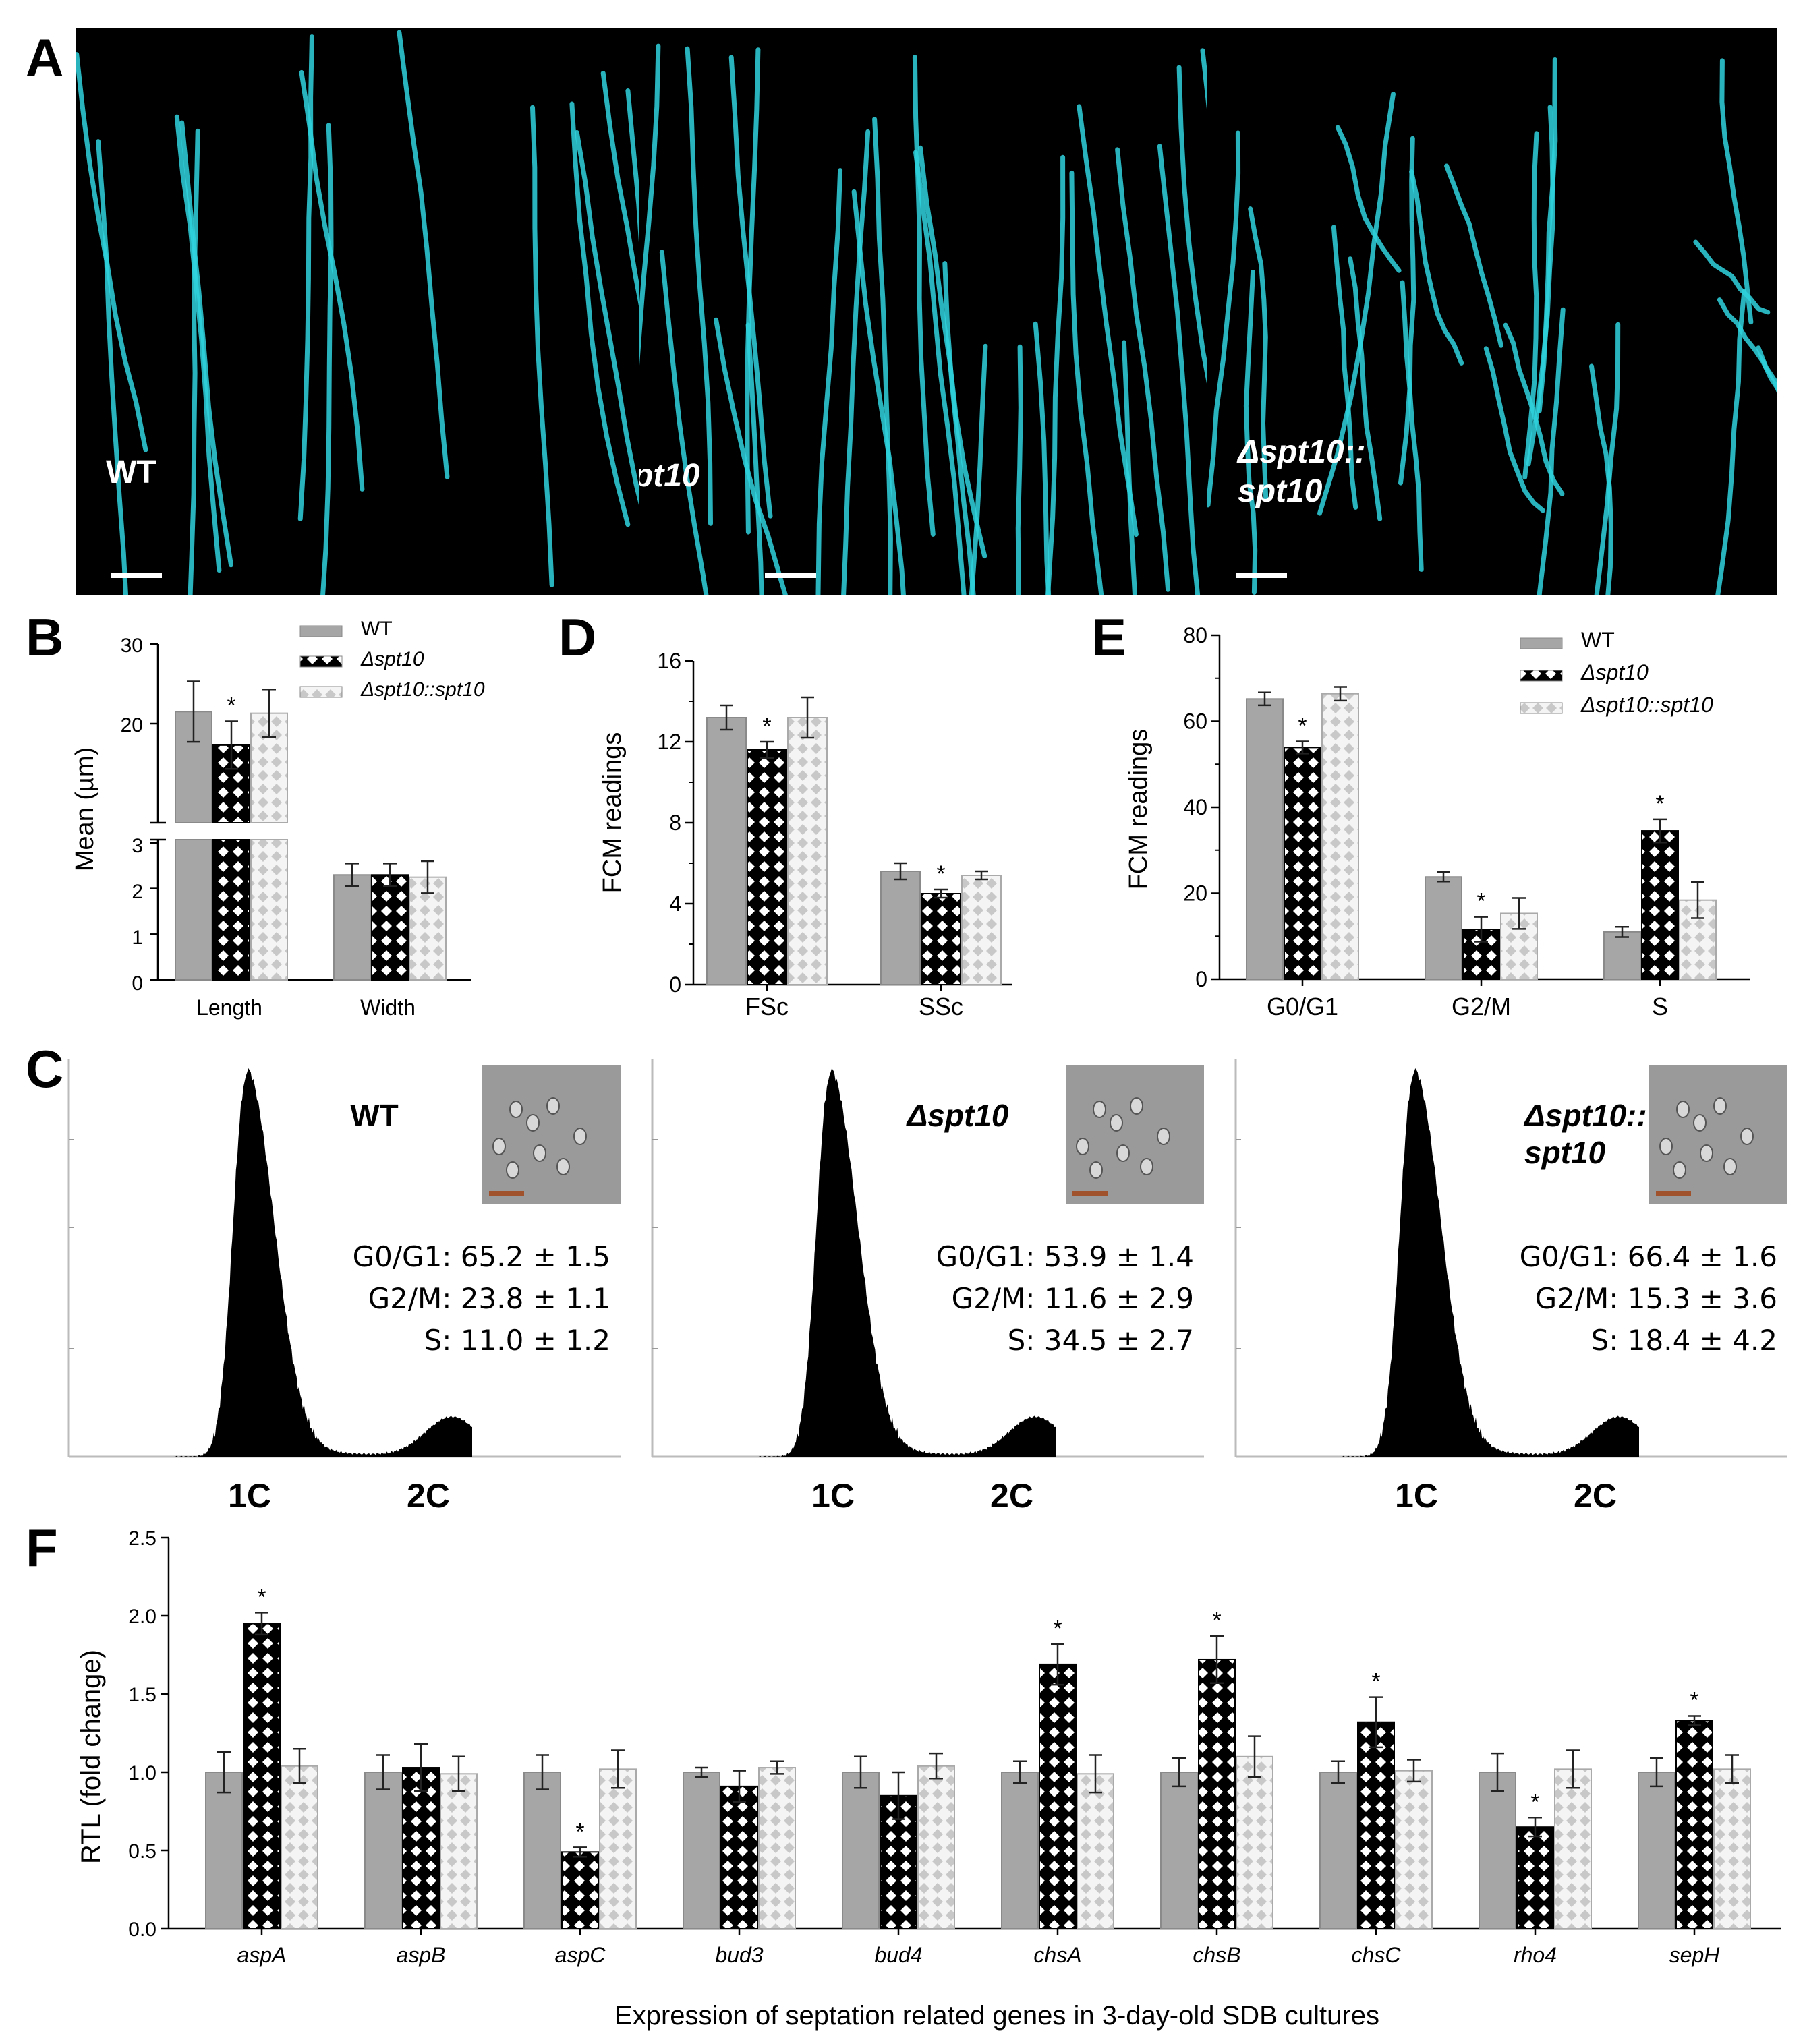 This screenshot has height=2044, width=1805. I want to click on histogram-title: Δspt10, so click(956, 1116).